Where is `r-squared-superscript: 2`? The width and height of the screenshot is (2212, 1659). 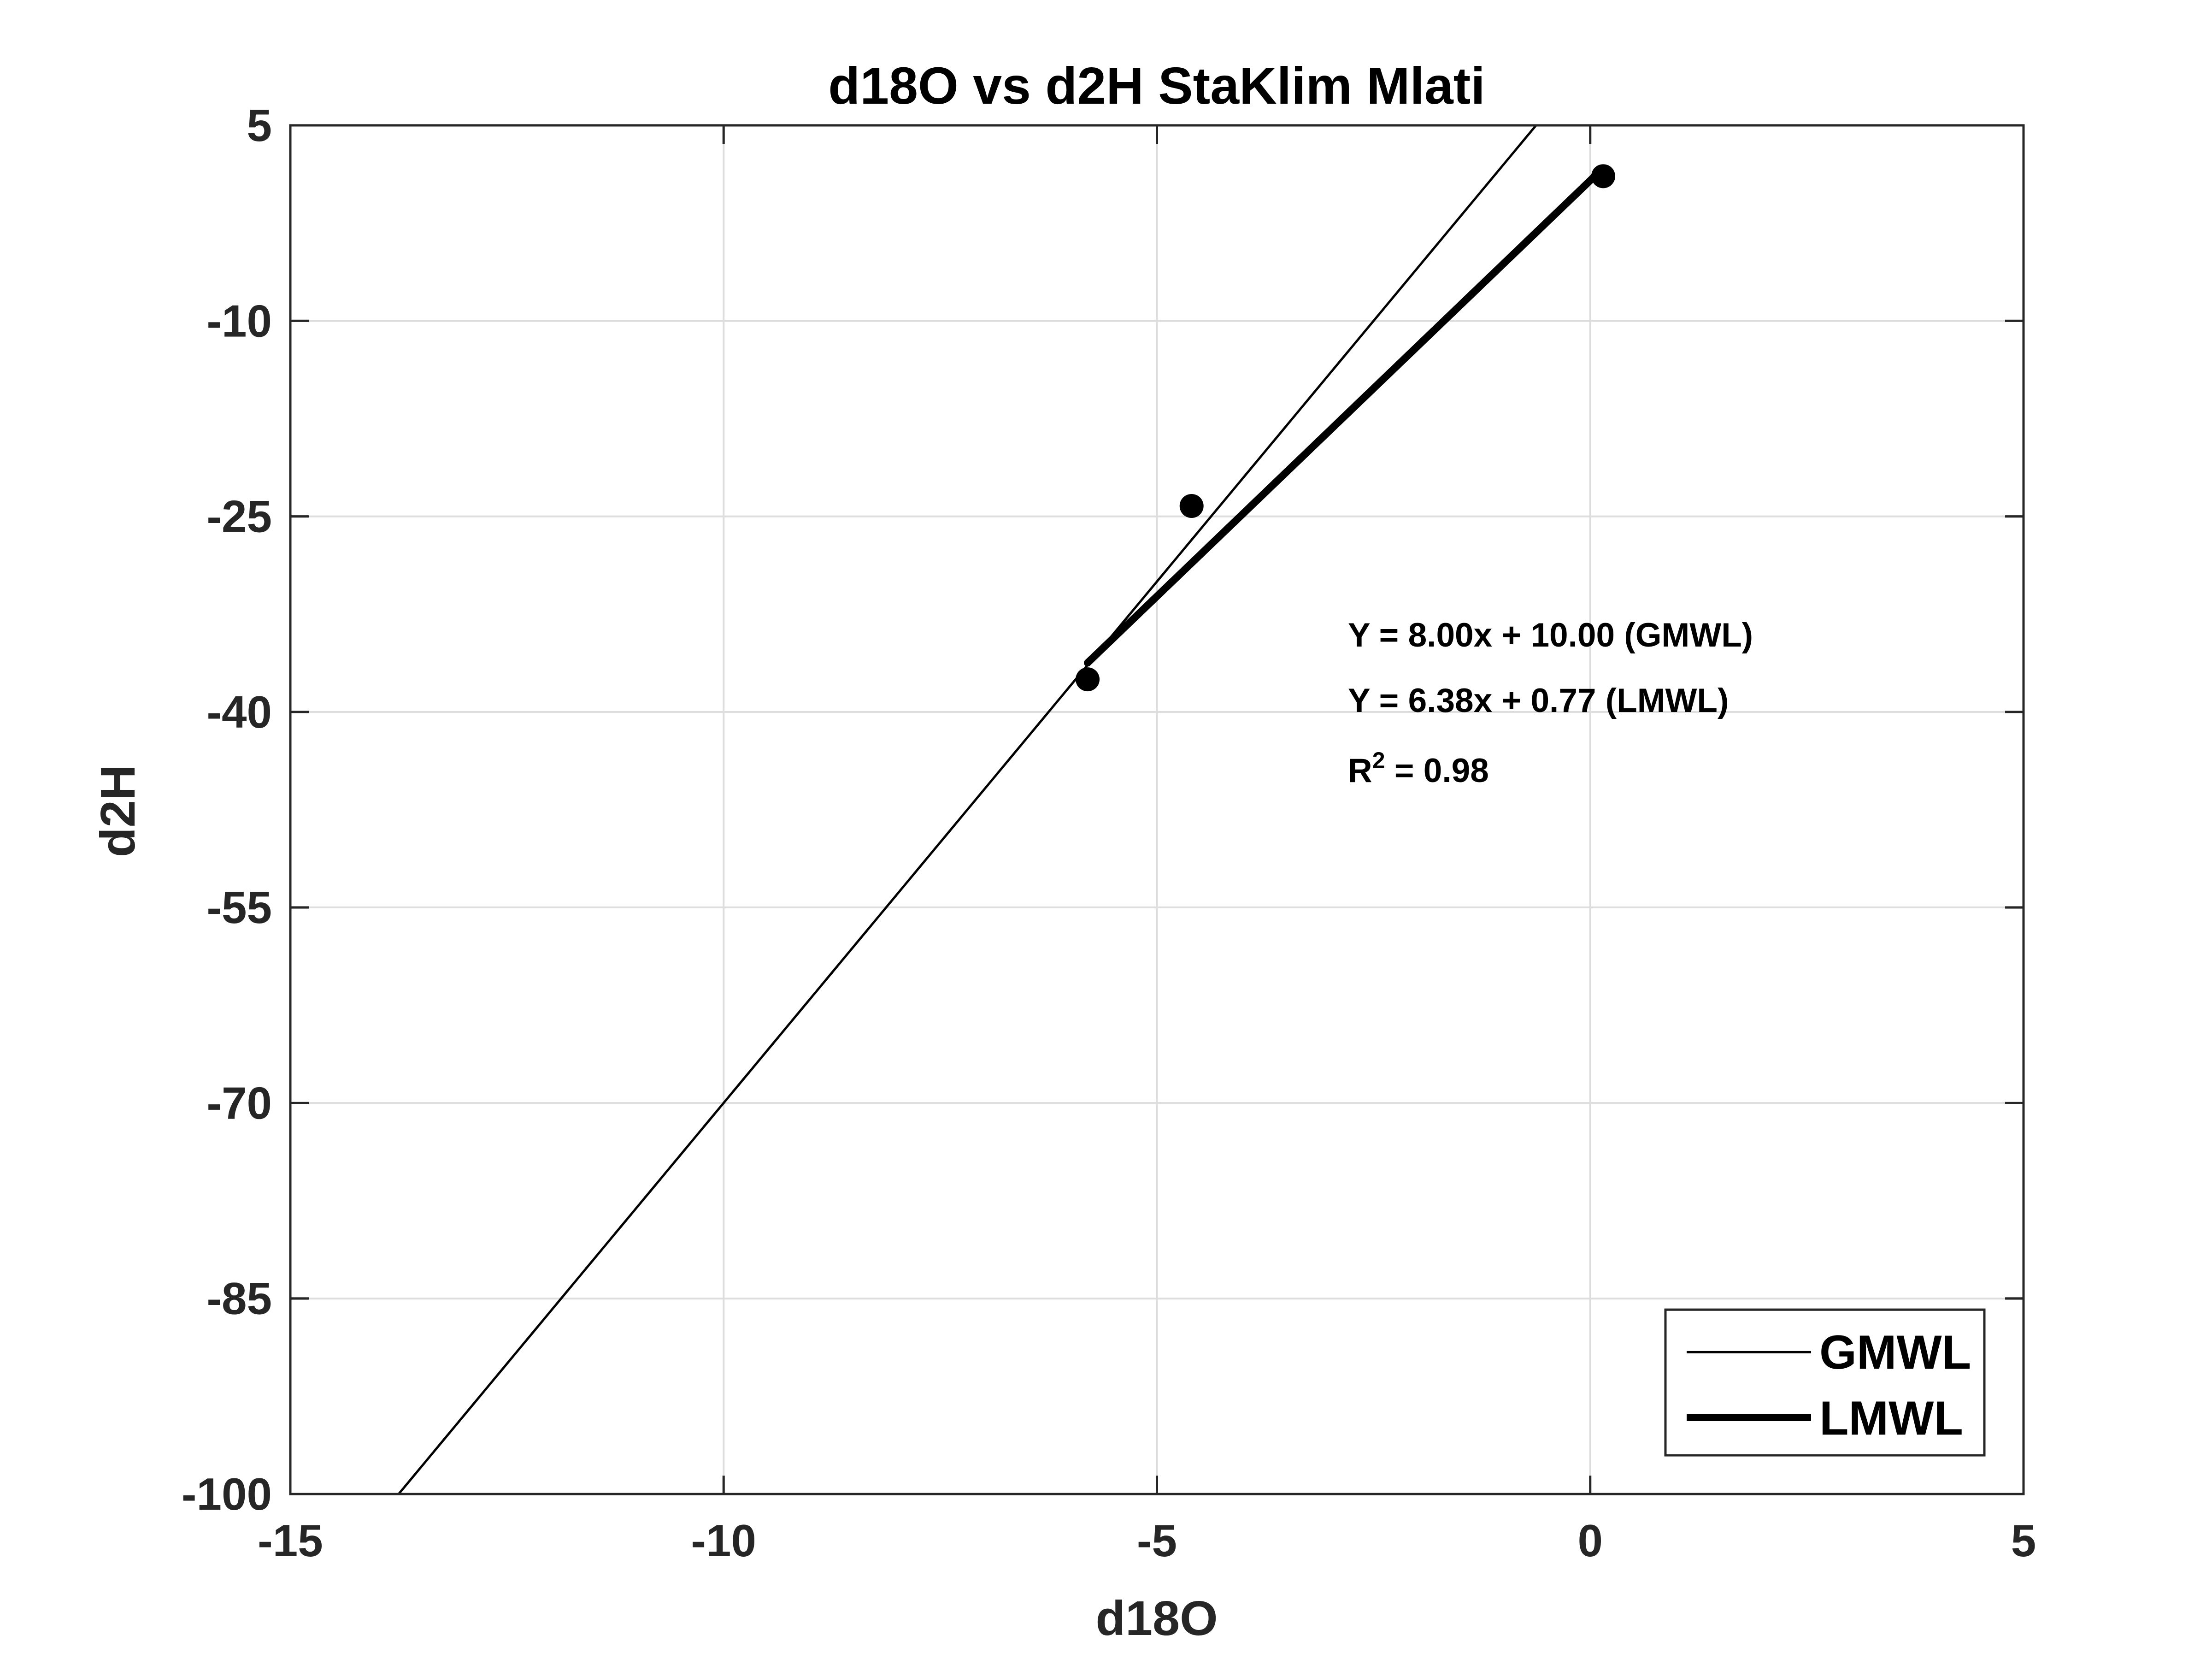 r-squared-superscript: 2 is located at coordinates (1378, 760).